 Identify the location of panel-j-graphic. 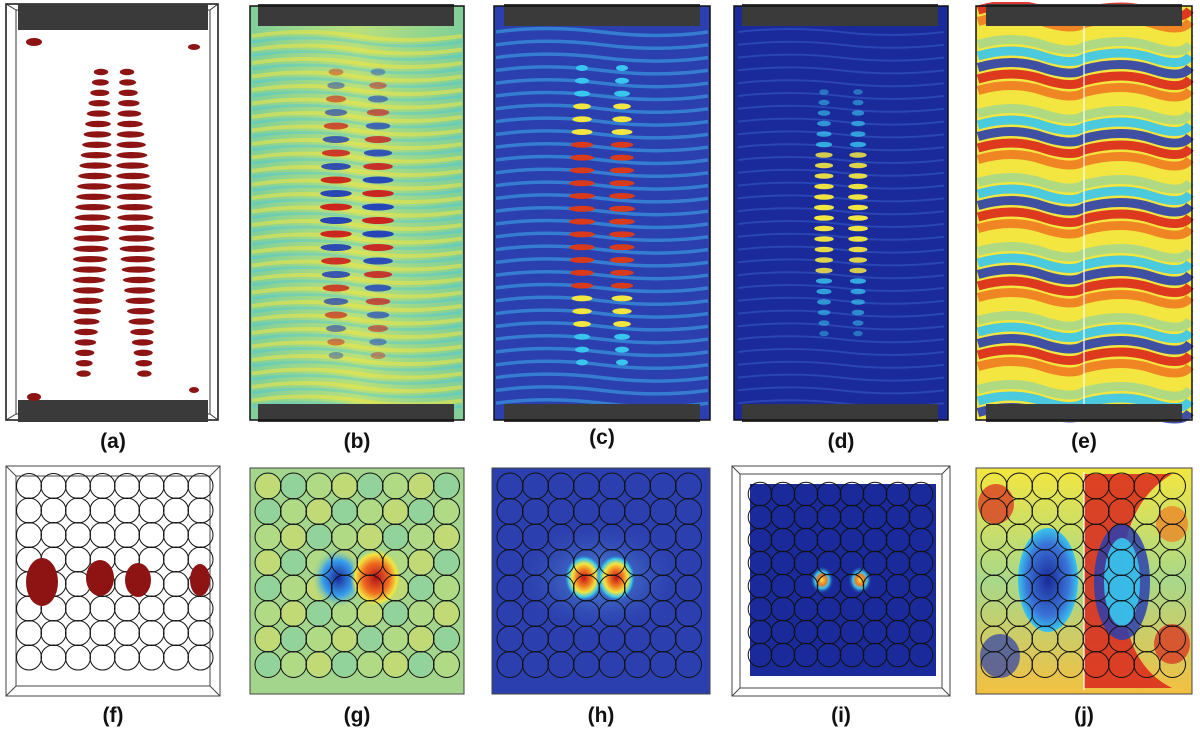
(1084, 581).